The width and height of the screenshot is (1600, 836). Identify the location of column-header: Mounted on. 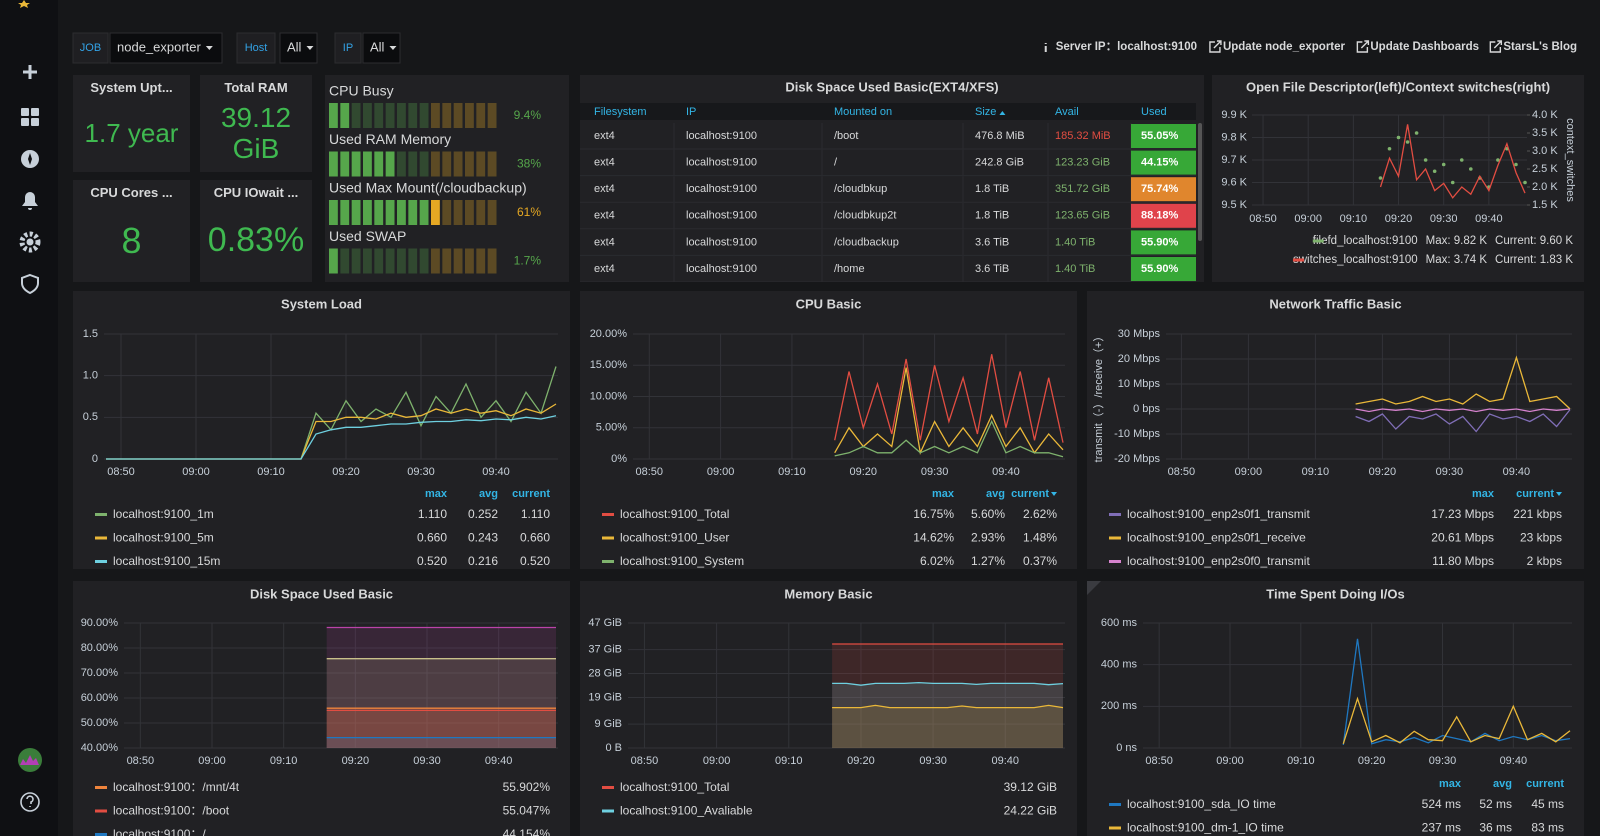
(863, 112).